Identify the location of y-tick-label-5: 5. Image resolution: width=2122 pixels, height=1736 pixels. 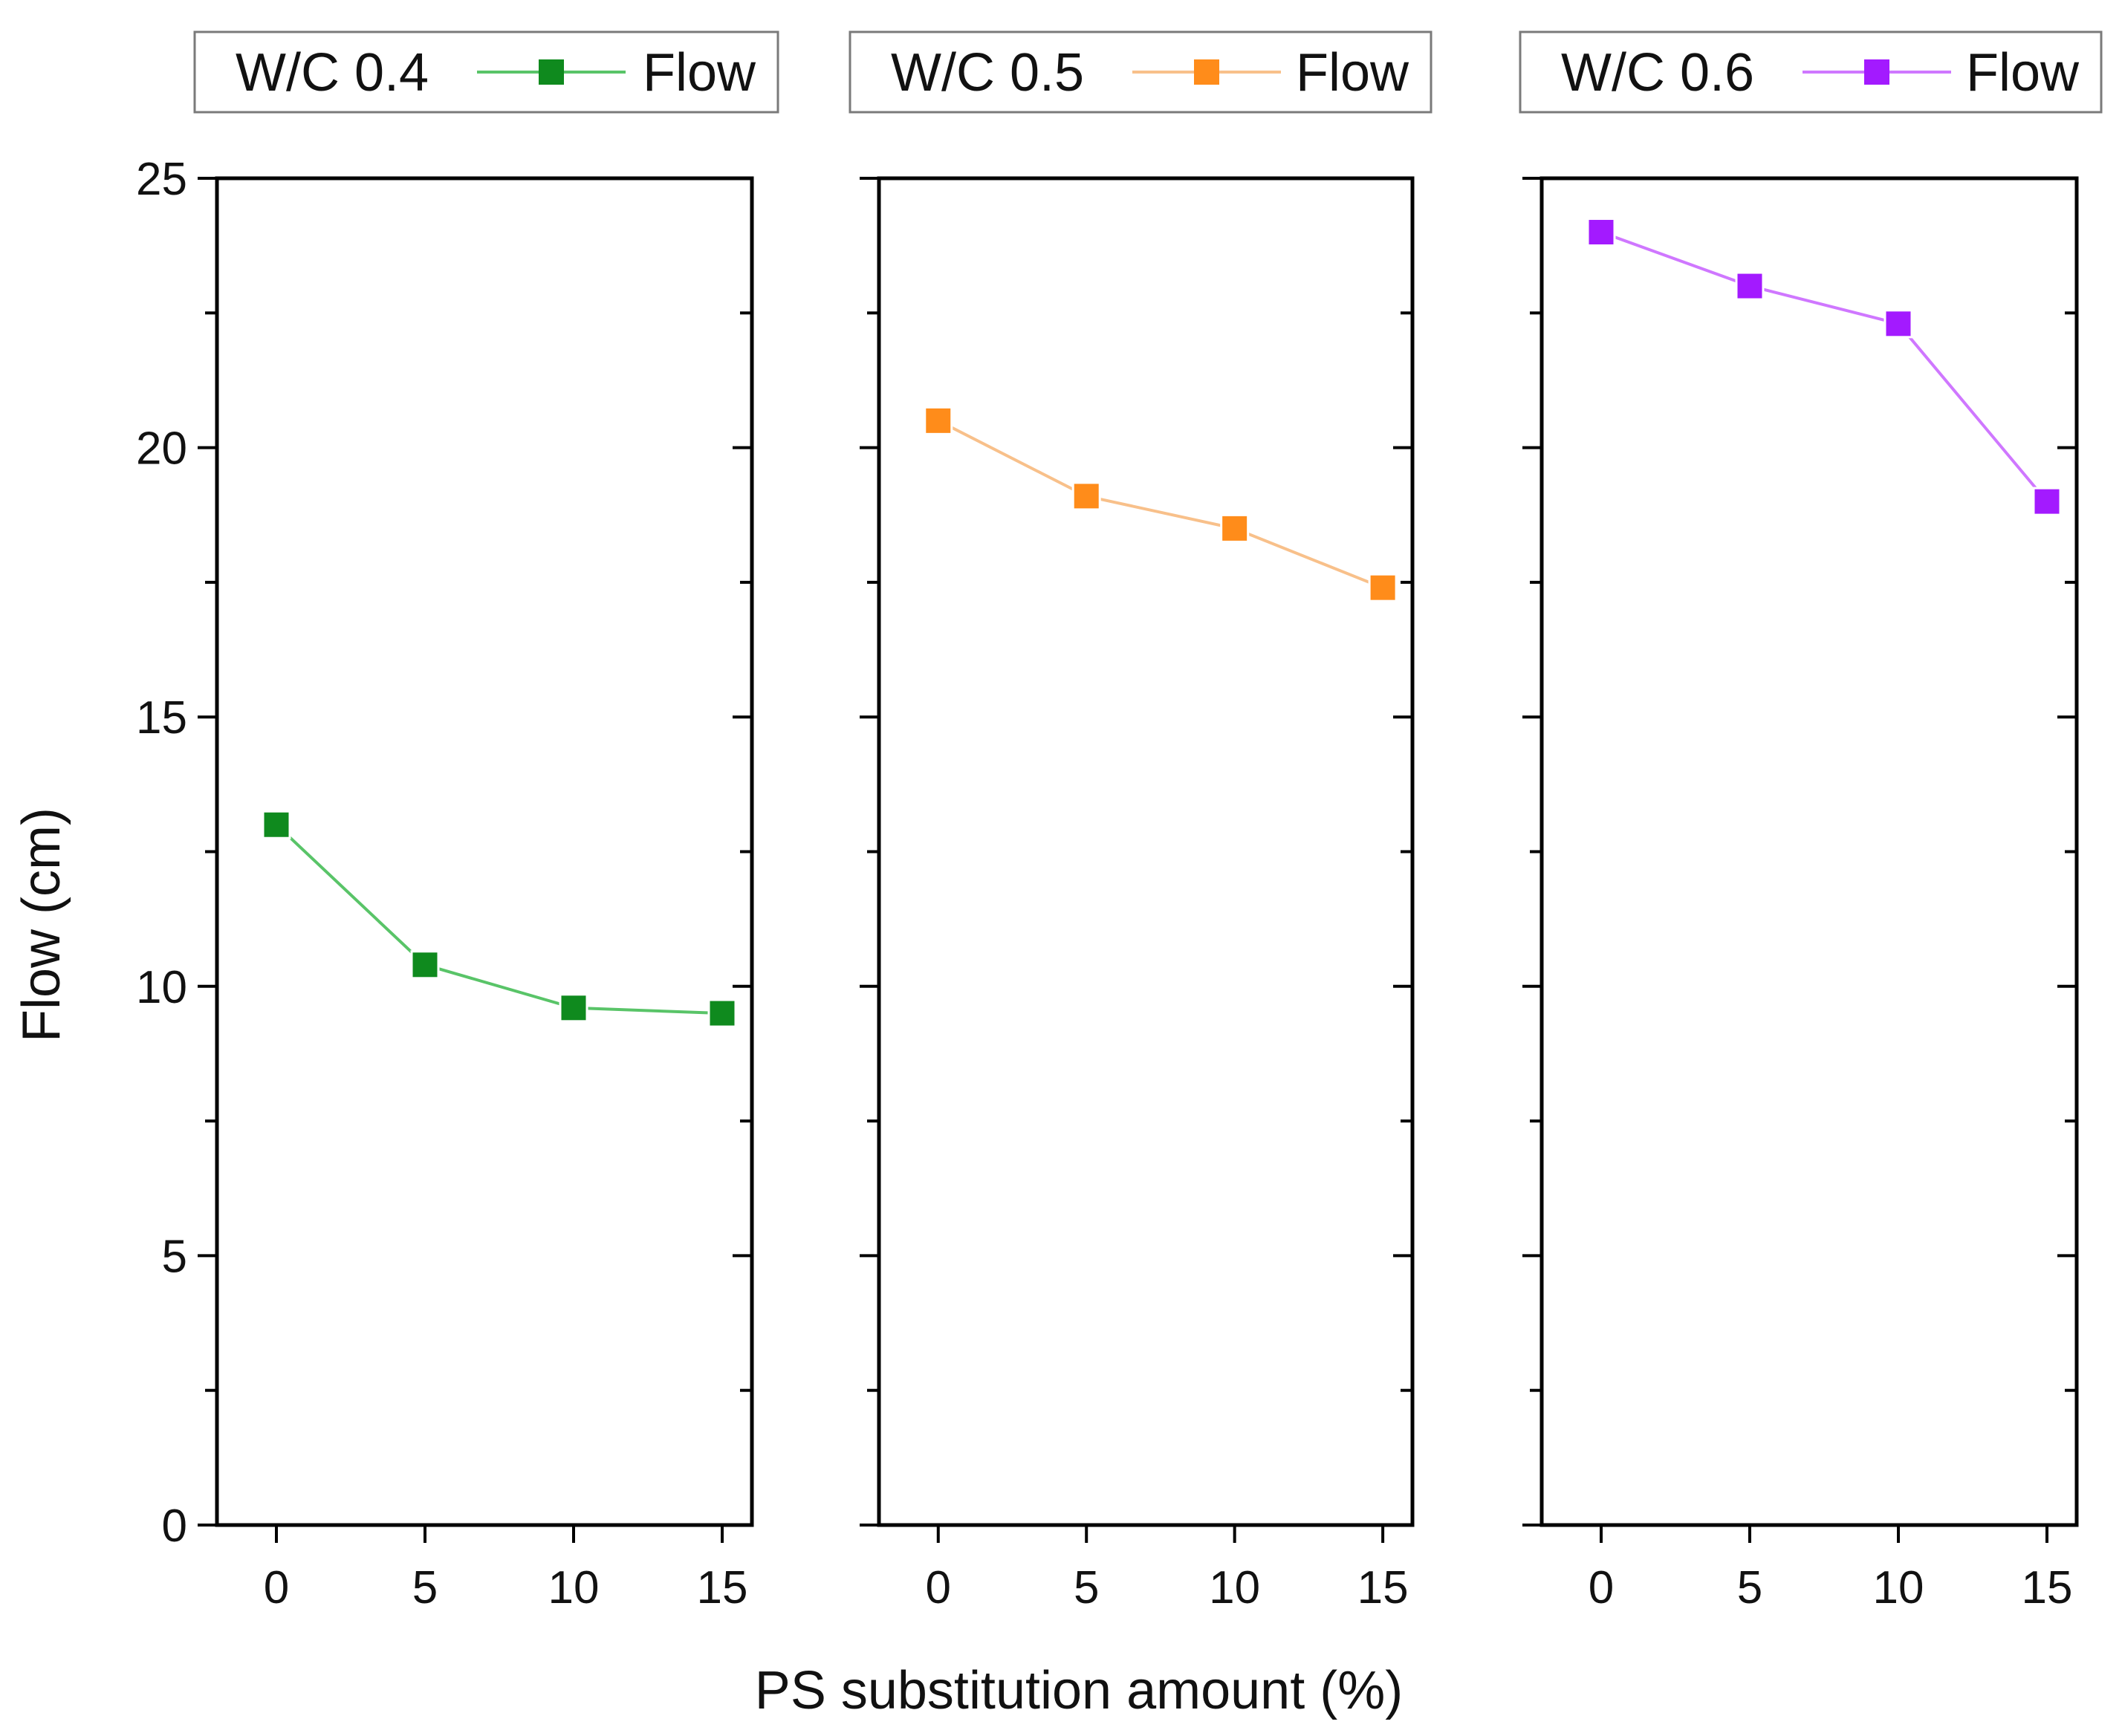
(174, 1256).